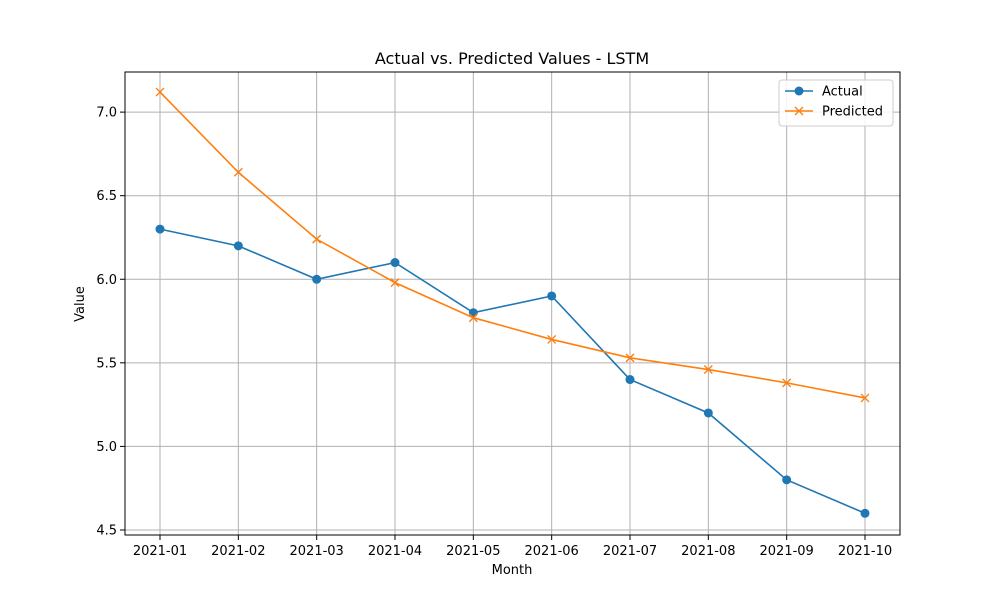 The width and height of the screenshot is (1000, 600). Describe the element at coordinates (106, 113) in the screenshot. I see `y-tick-label: 7.0` at that location.